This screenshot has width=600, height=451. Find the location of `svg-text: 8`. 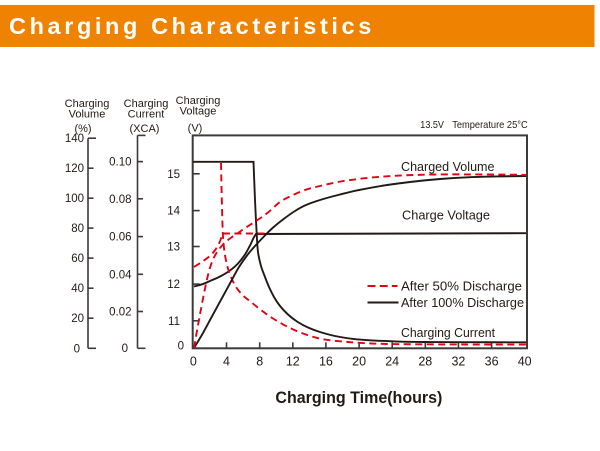

svg-text: 8 is located at coordinates (259, 362).